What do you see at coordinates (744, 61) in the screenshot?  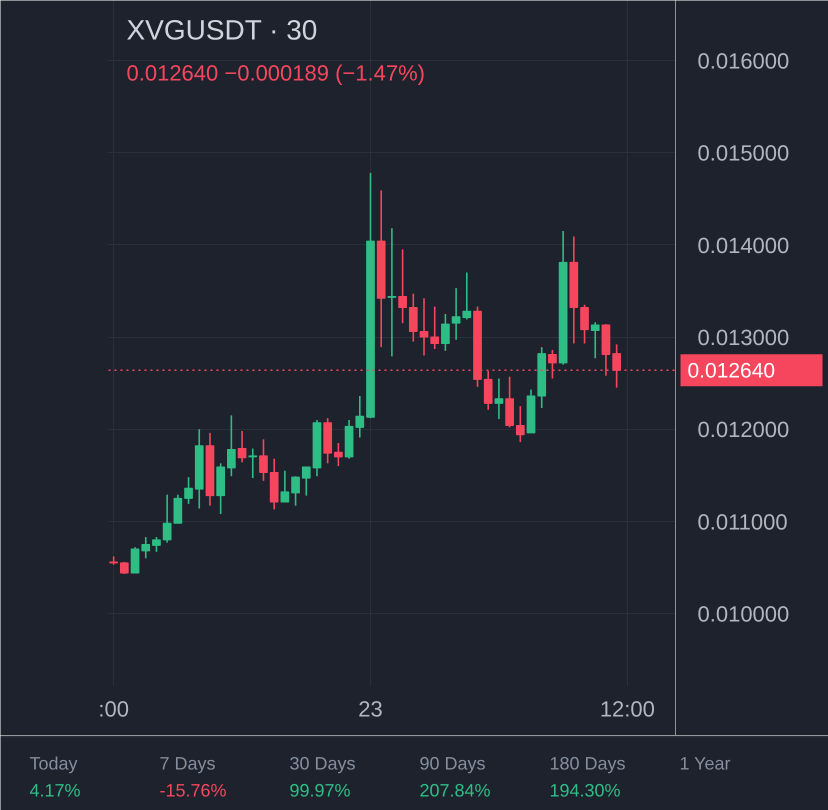 I see `y-tick-label: 0.016000` at bounding box center [744, 61].